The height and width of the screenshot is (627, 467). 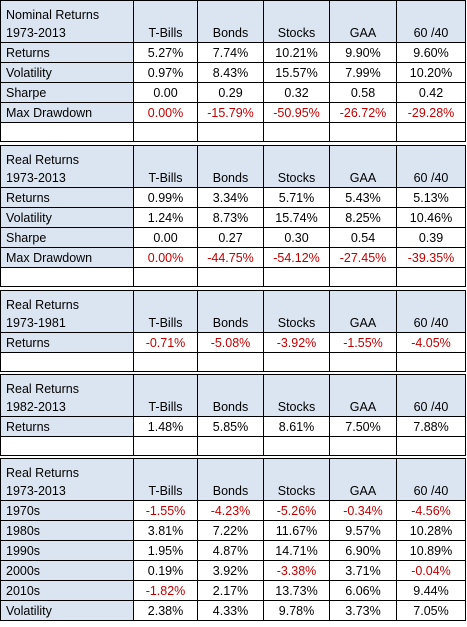 I want to click on value-cell: 2.17%, so click(x=231, y=591).